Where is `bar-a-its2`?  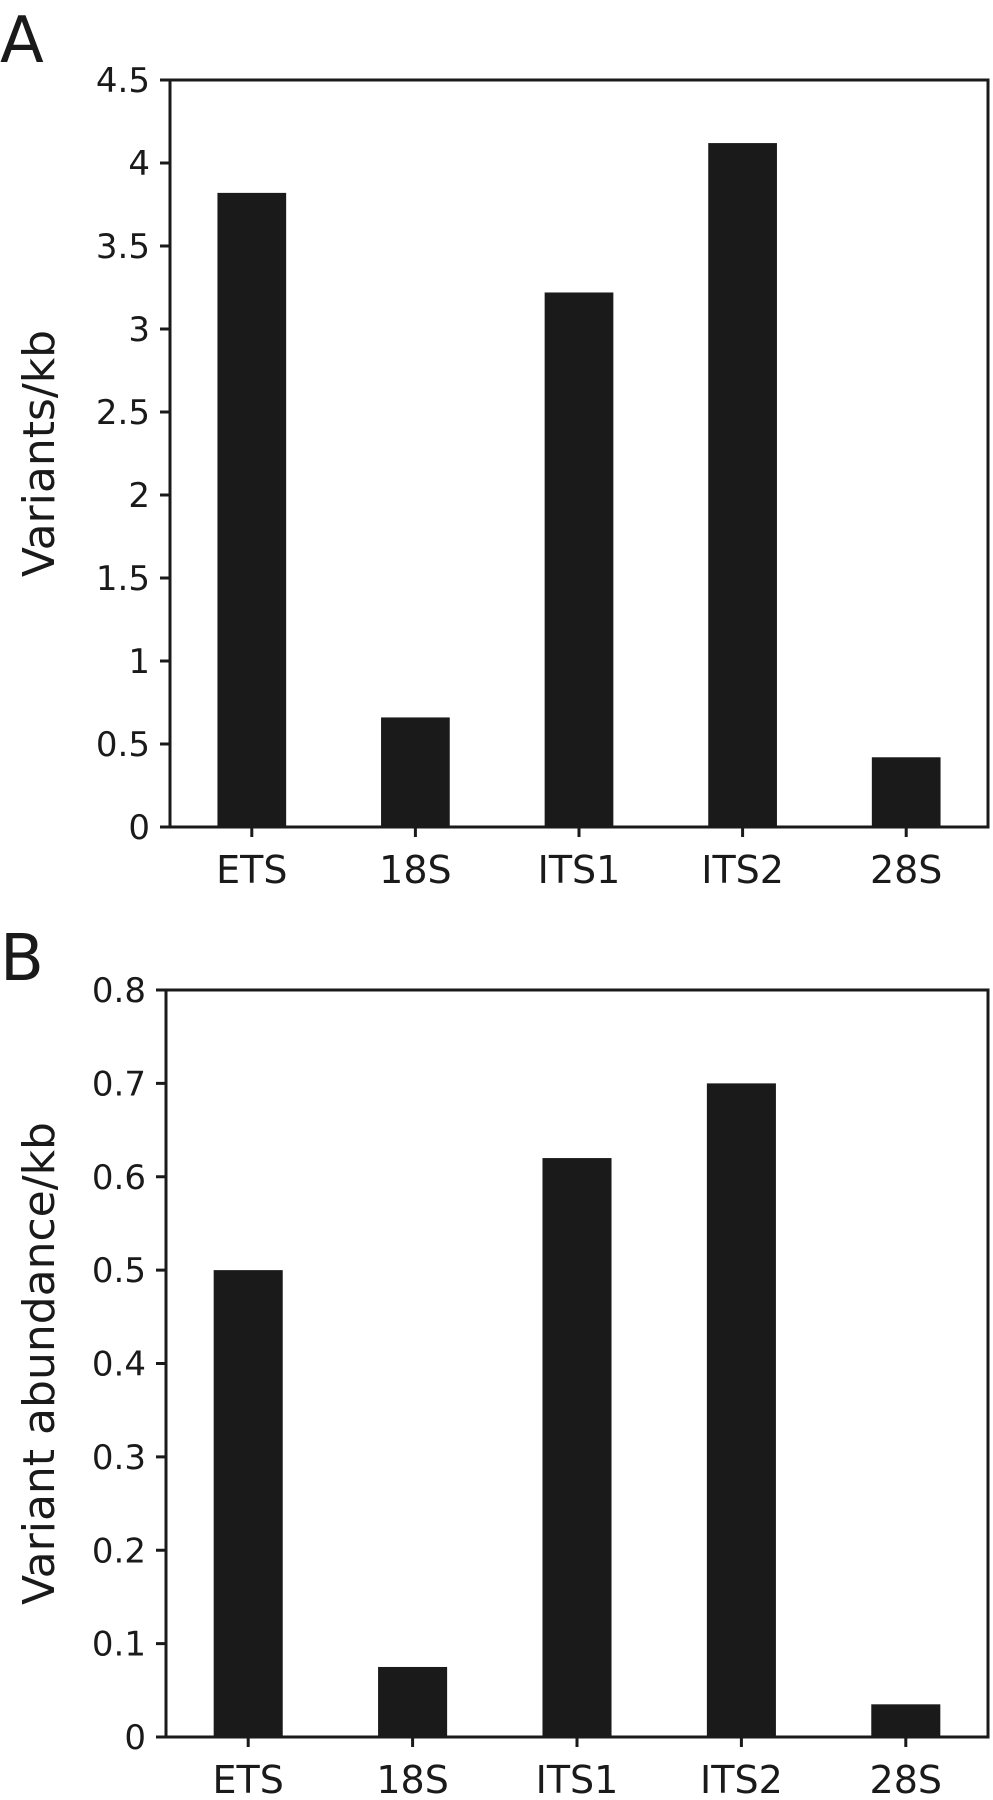
bar-a-its2 is located at coordinates (742, 485).